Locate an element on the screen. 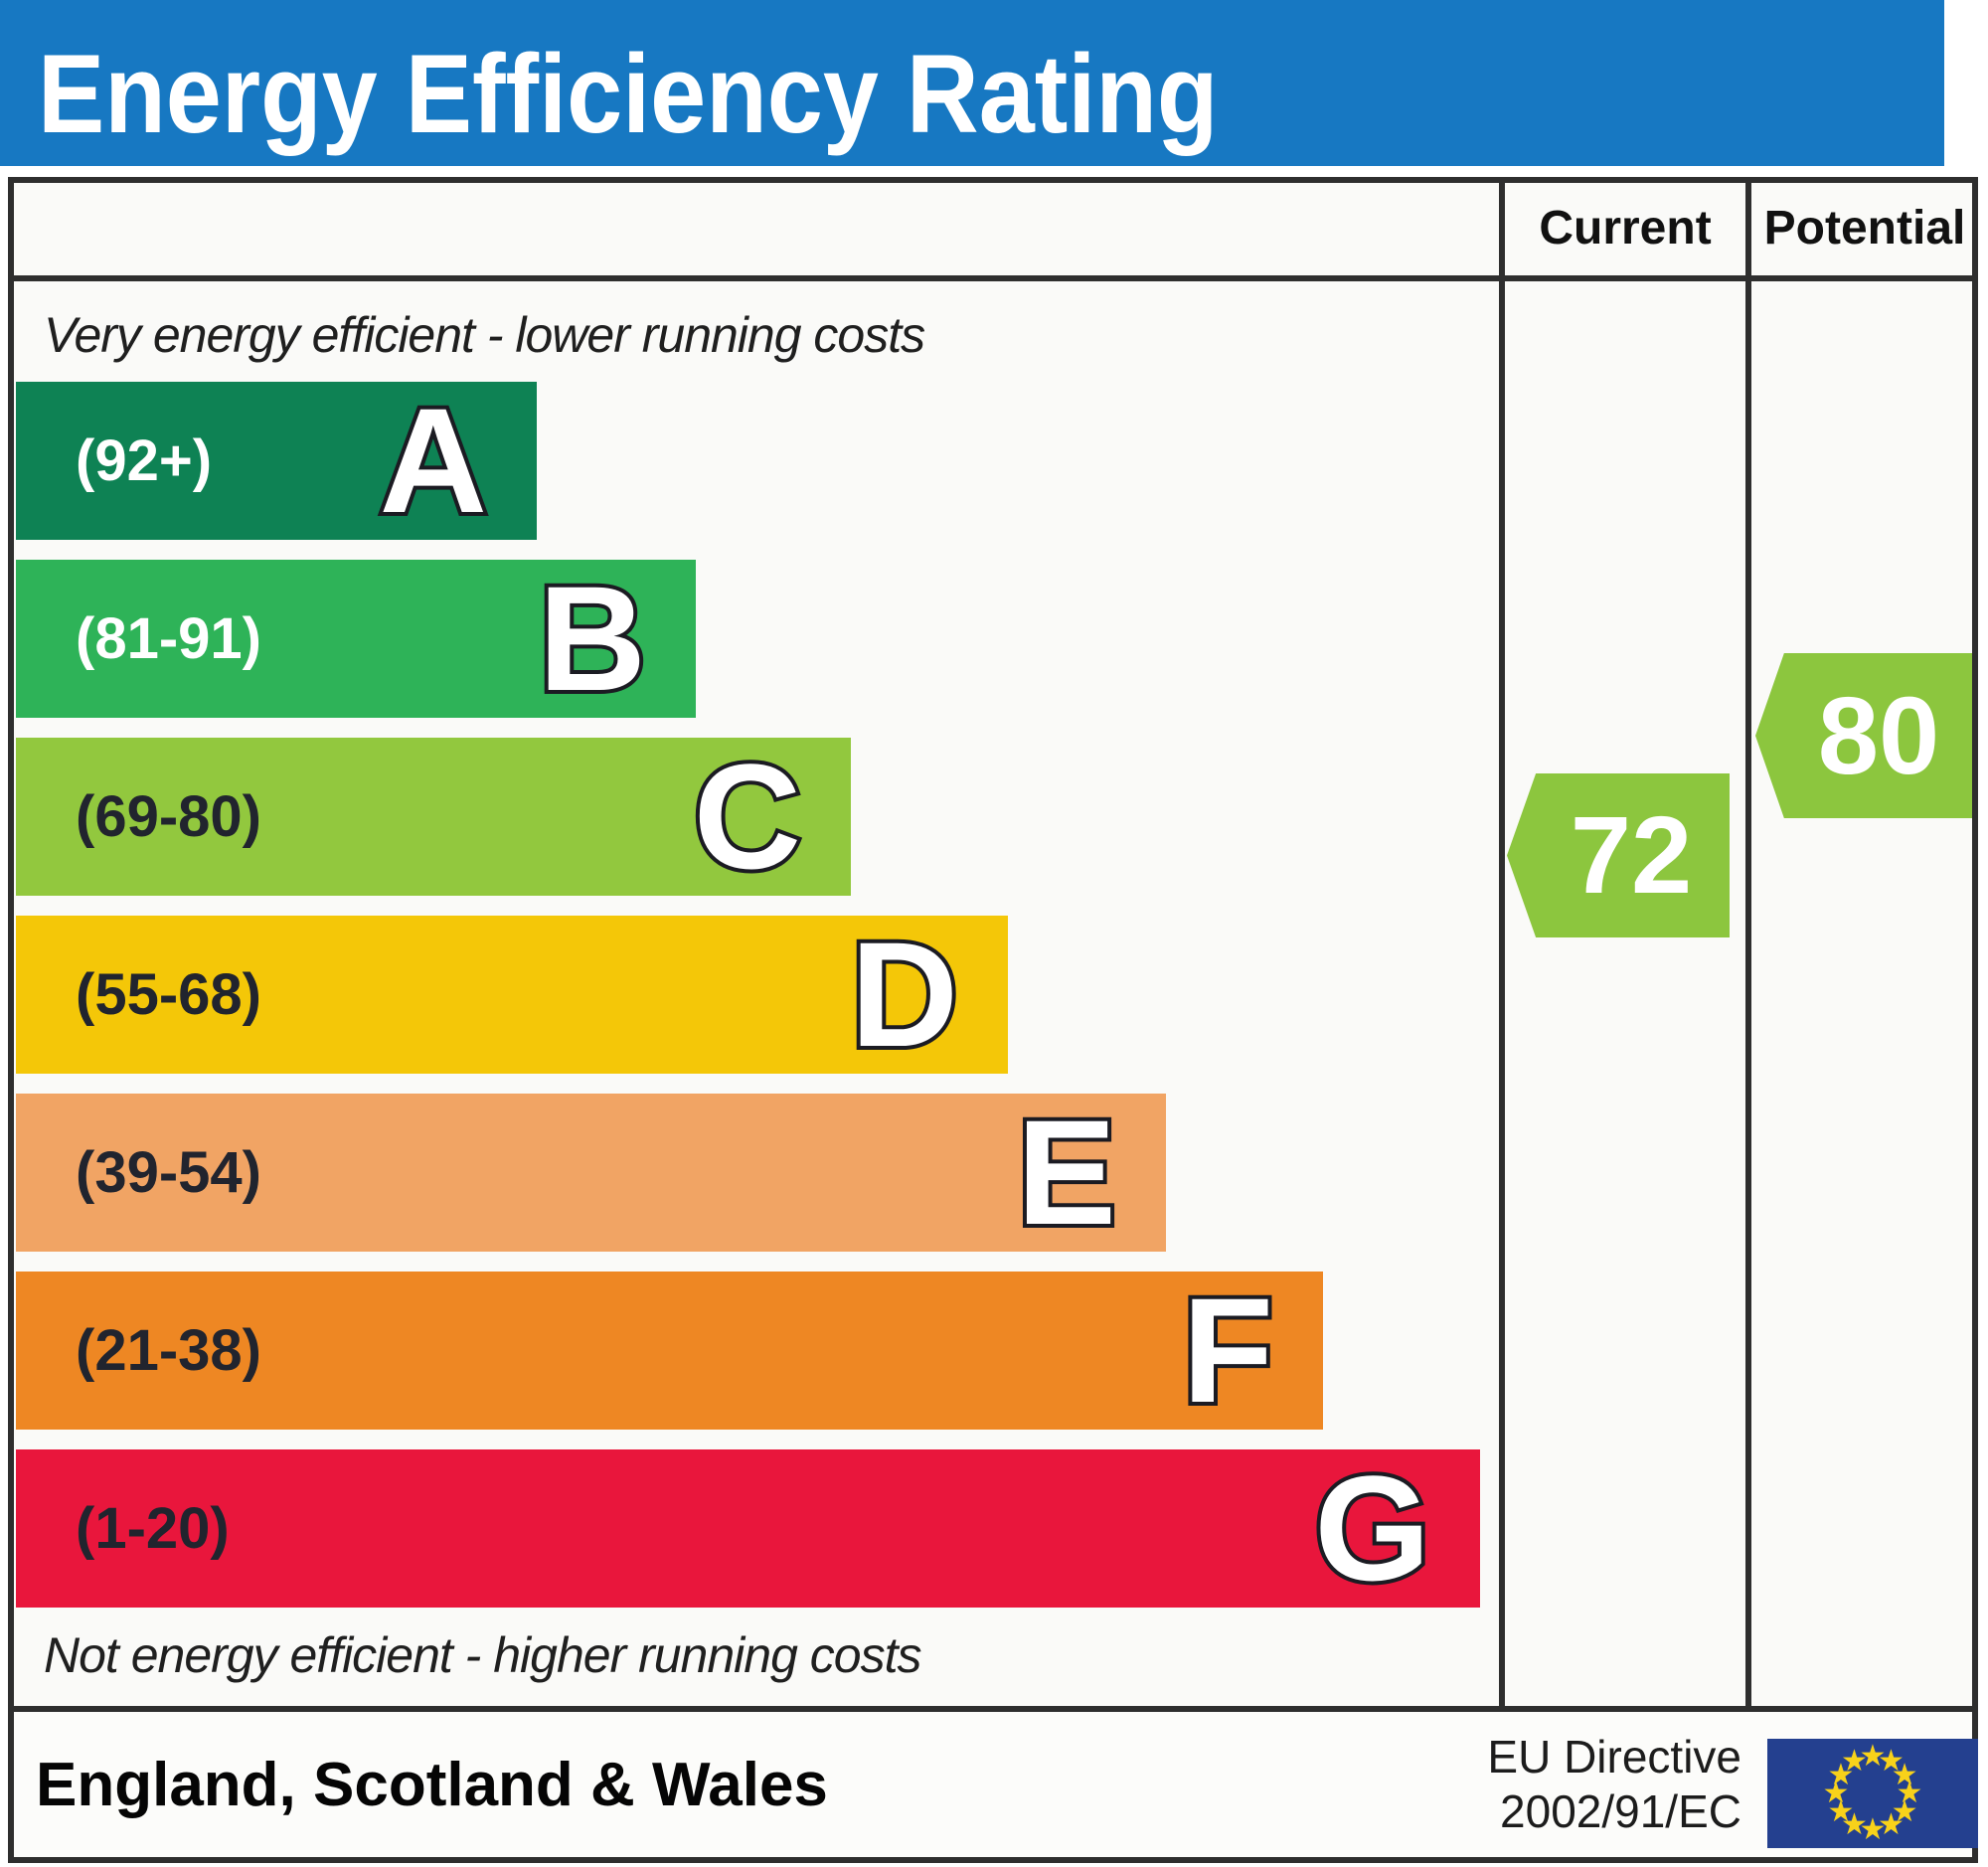 The width and height of the screenshot is (1988, 1867). footer-background is located at coordinates (993, 1784).